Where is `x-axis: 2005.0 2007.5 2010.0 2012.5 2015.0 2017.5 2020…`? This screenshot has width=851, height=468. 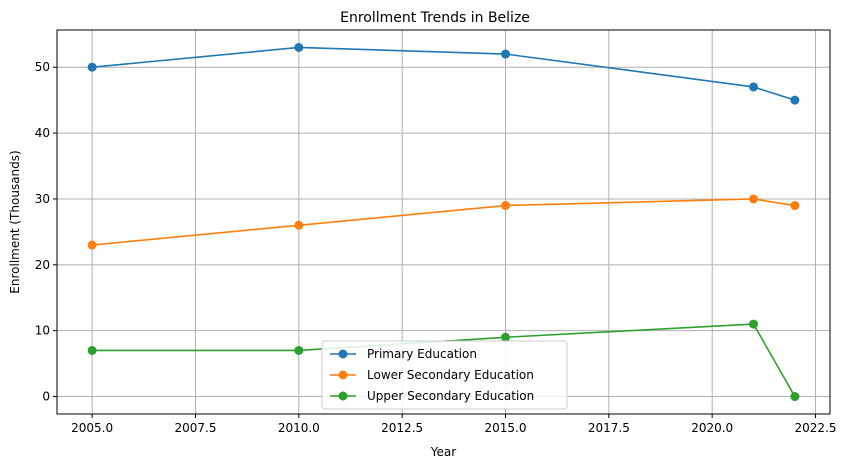 x-axis: 2005.0 2007.5 2010.0 2012.5 2015.0 2017.5 2020… is located at coordinates (454, 424).